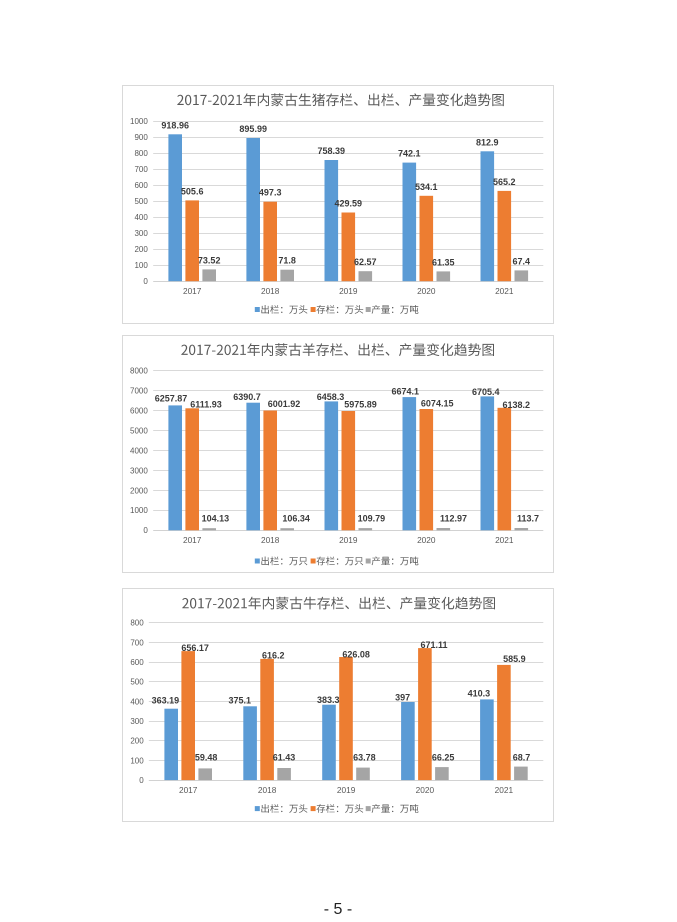 The width and height of the screenshot is (677, 922). I want to click on svg-text: 71.8, so click(287, 261).